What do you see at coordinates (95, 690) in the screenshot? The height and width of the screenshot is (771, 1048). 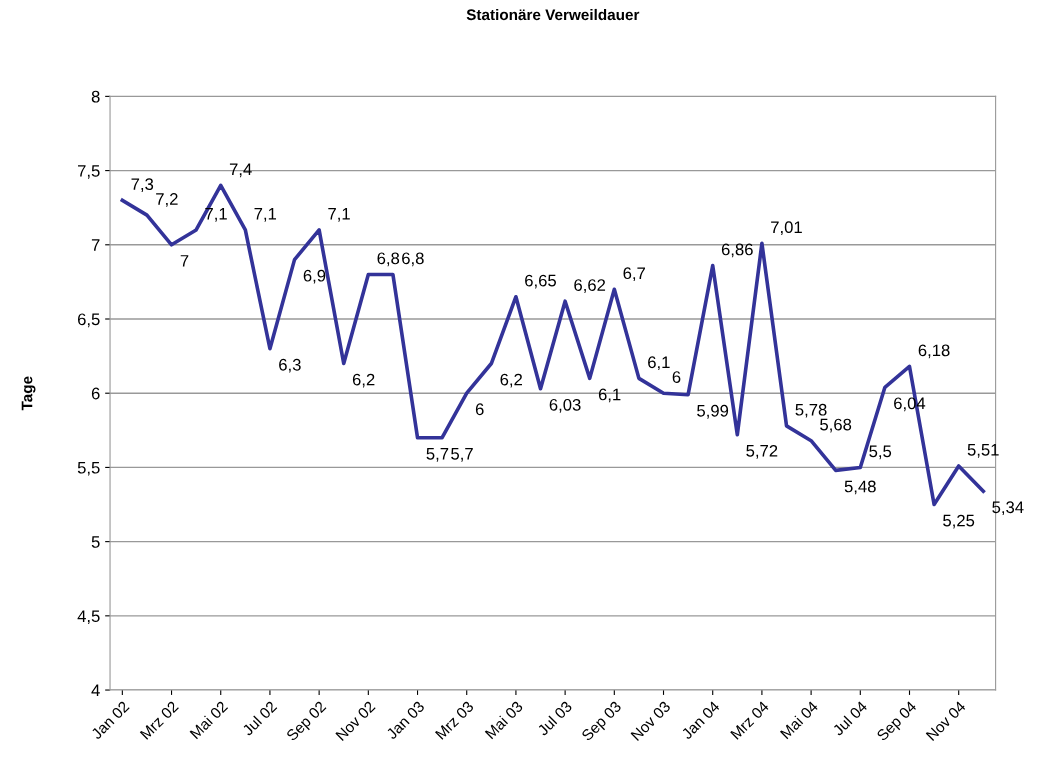 I see `y-tick-label: 4` at bounding box center [95, 690].